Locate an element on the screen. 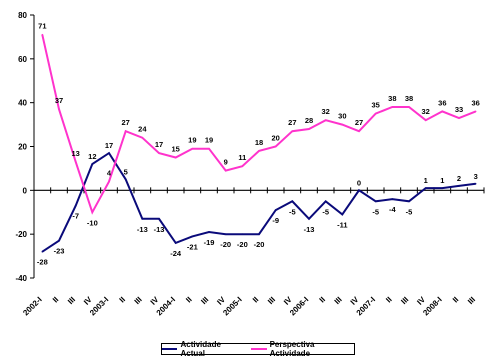 Image resolution: width=492 pixels, height=363 pixels. data-label: 24 is located at coordinates (142, 129).